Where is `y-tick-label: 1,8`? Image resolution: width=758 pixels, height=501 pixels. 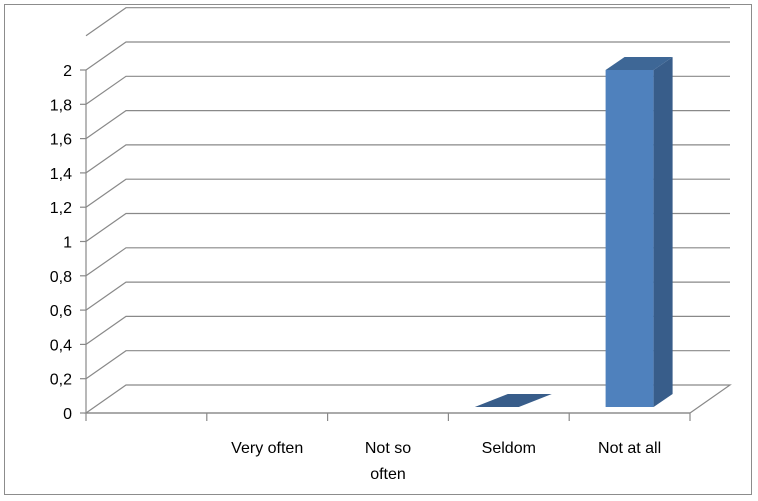 y-tick-label: 1,8 is located at coordinates (61, 105).